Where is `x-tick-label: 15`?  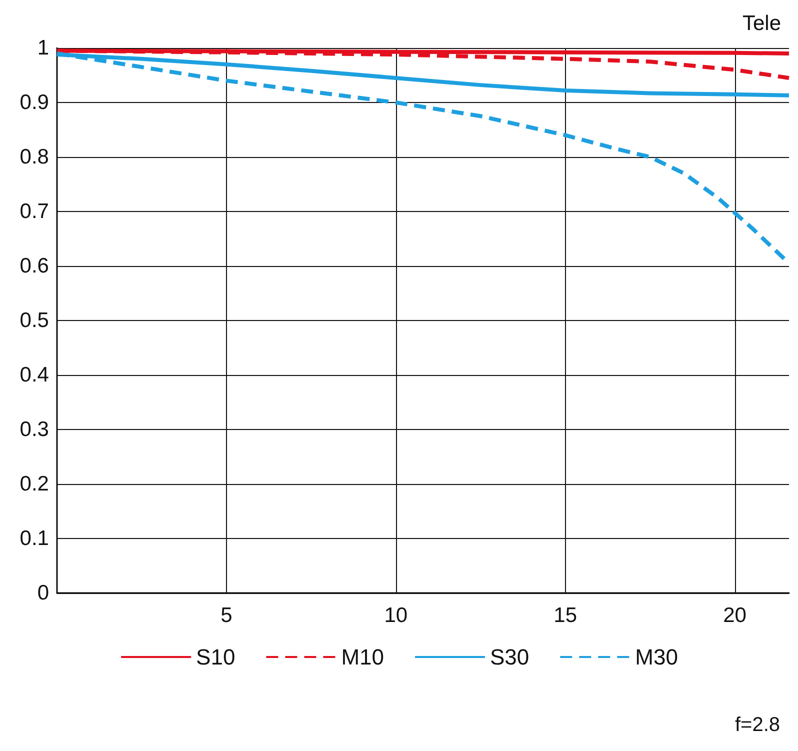
x-tick-label: 15 is located at coordinates (566, 615).